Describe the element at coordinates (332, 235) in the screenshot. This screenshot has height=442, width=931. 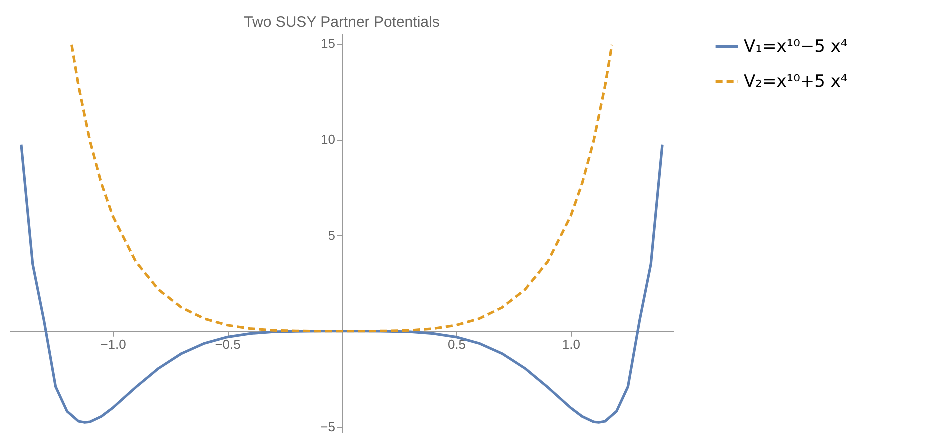
I see `y-tick-label: 5` at that location.